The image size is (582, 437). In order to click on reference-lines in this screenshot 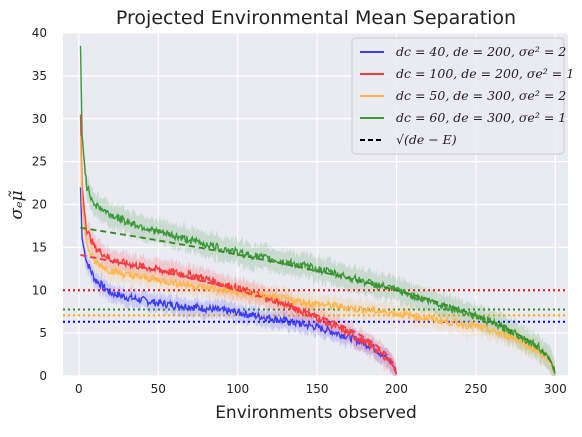, I will do `click(315, 306)`.